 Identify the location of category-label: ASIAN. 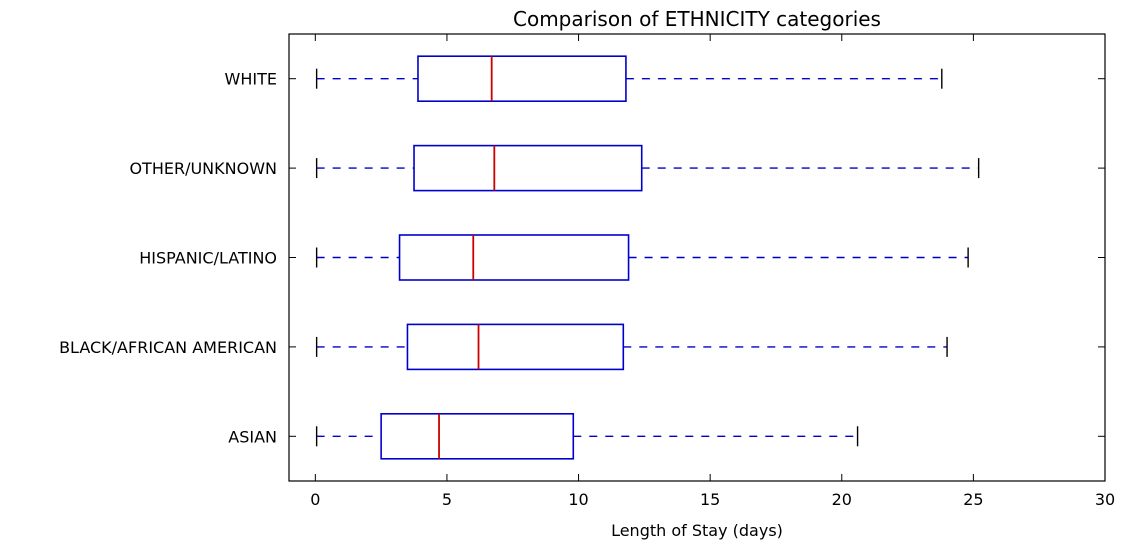
(252, 436).